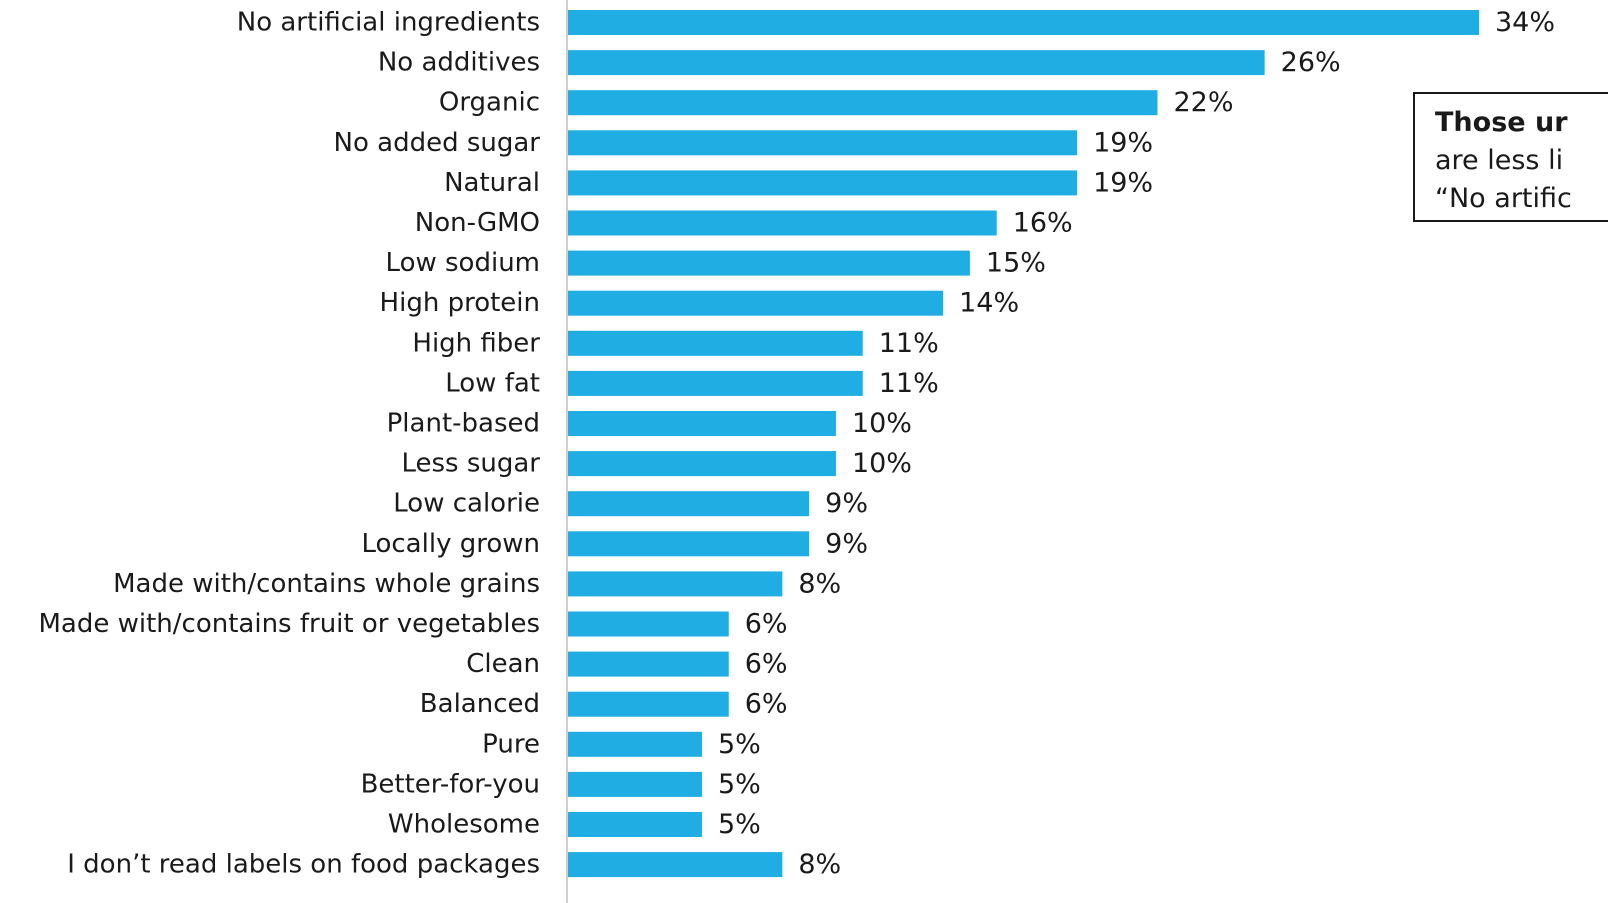 The image size is (1608, 903). Describe the element at coordinates (1123, 182) in the screenshot. I see `value-label-natural: 19%` at that location.